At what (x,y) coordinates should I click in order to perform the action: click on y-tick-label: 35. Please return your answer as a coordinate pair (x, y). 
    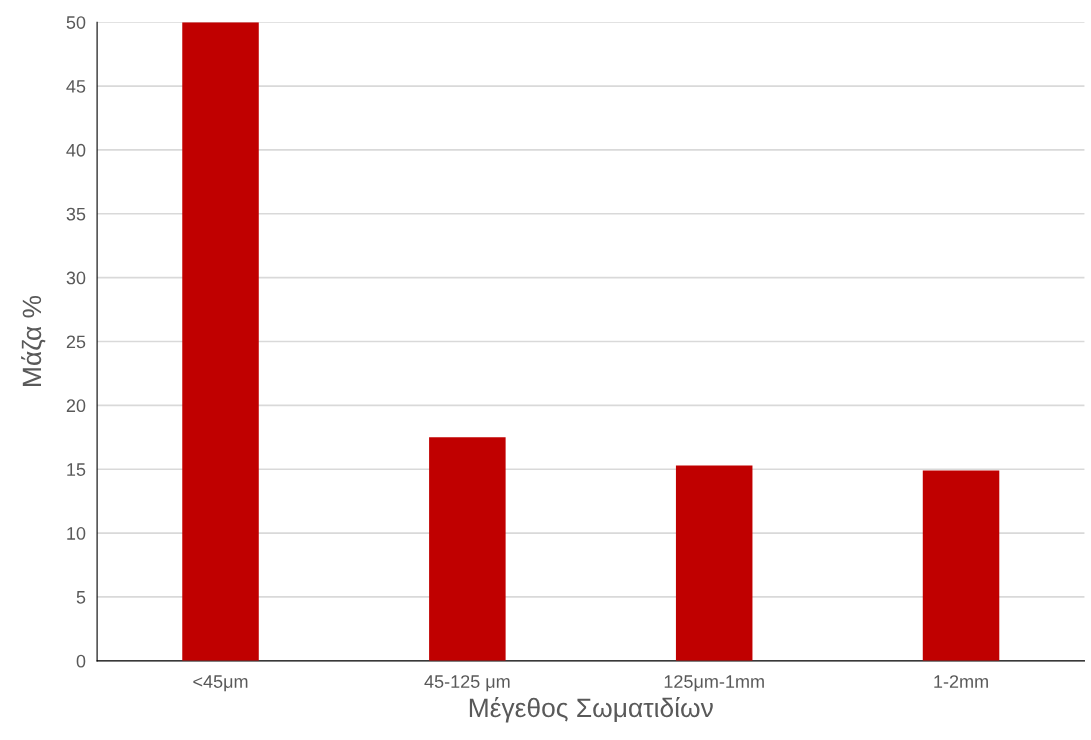
    Looking at the image, I should click on (76, 214).